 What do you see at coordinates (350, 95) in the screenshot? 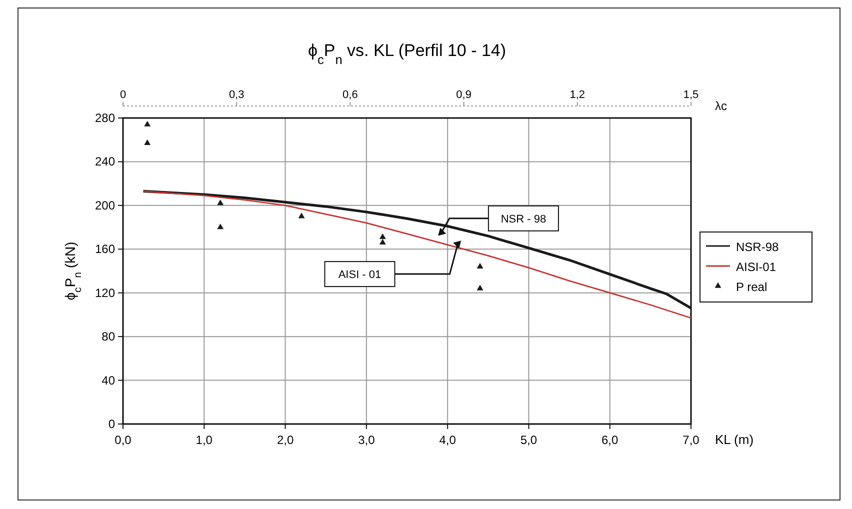
I see `x2-tick-label: 0,6` at bounding box center [350, 95].